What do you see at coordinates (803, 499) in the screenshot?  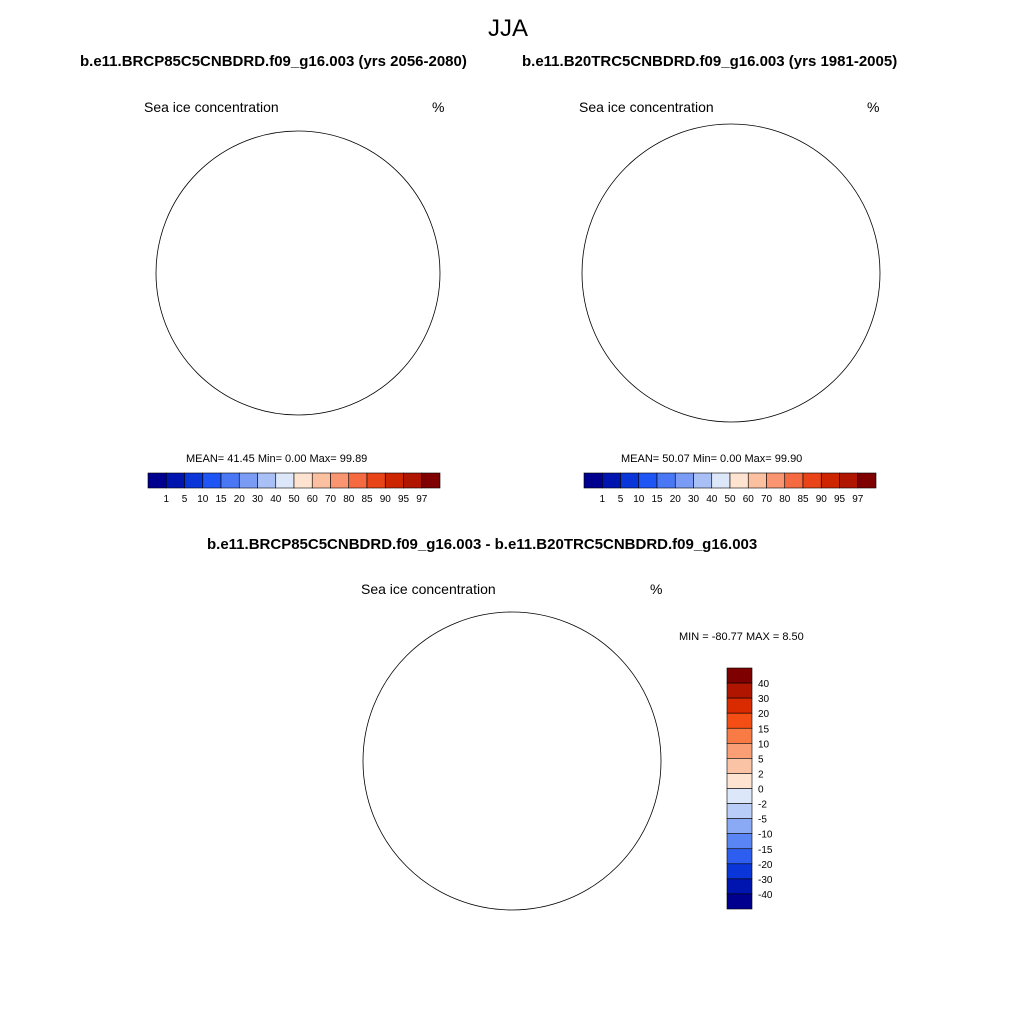 I see `panel2-colorbar-tick-label: 85` at bounding box center [803, 499].